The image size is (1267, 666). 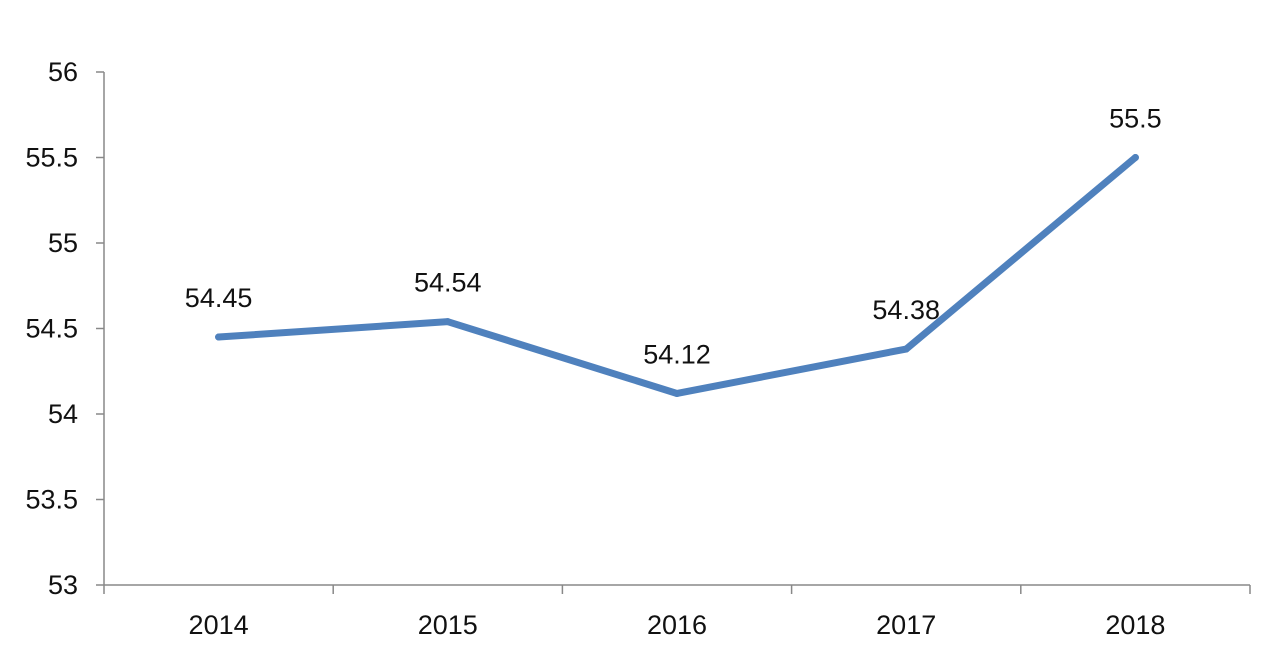 I want to click on data-label: 54.54, so click(x=448, y=283).